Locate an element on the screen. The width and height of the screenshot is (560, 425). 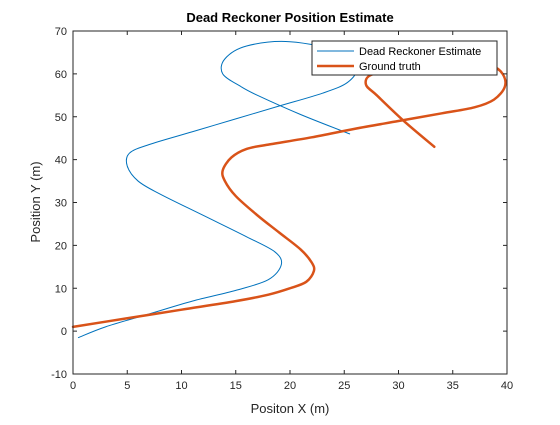
chart-title: Dead Reckoner Position Estimate is located at coordinates (289, 17).